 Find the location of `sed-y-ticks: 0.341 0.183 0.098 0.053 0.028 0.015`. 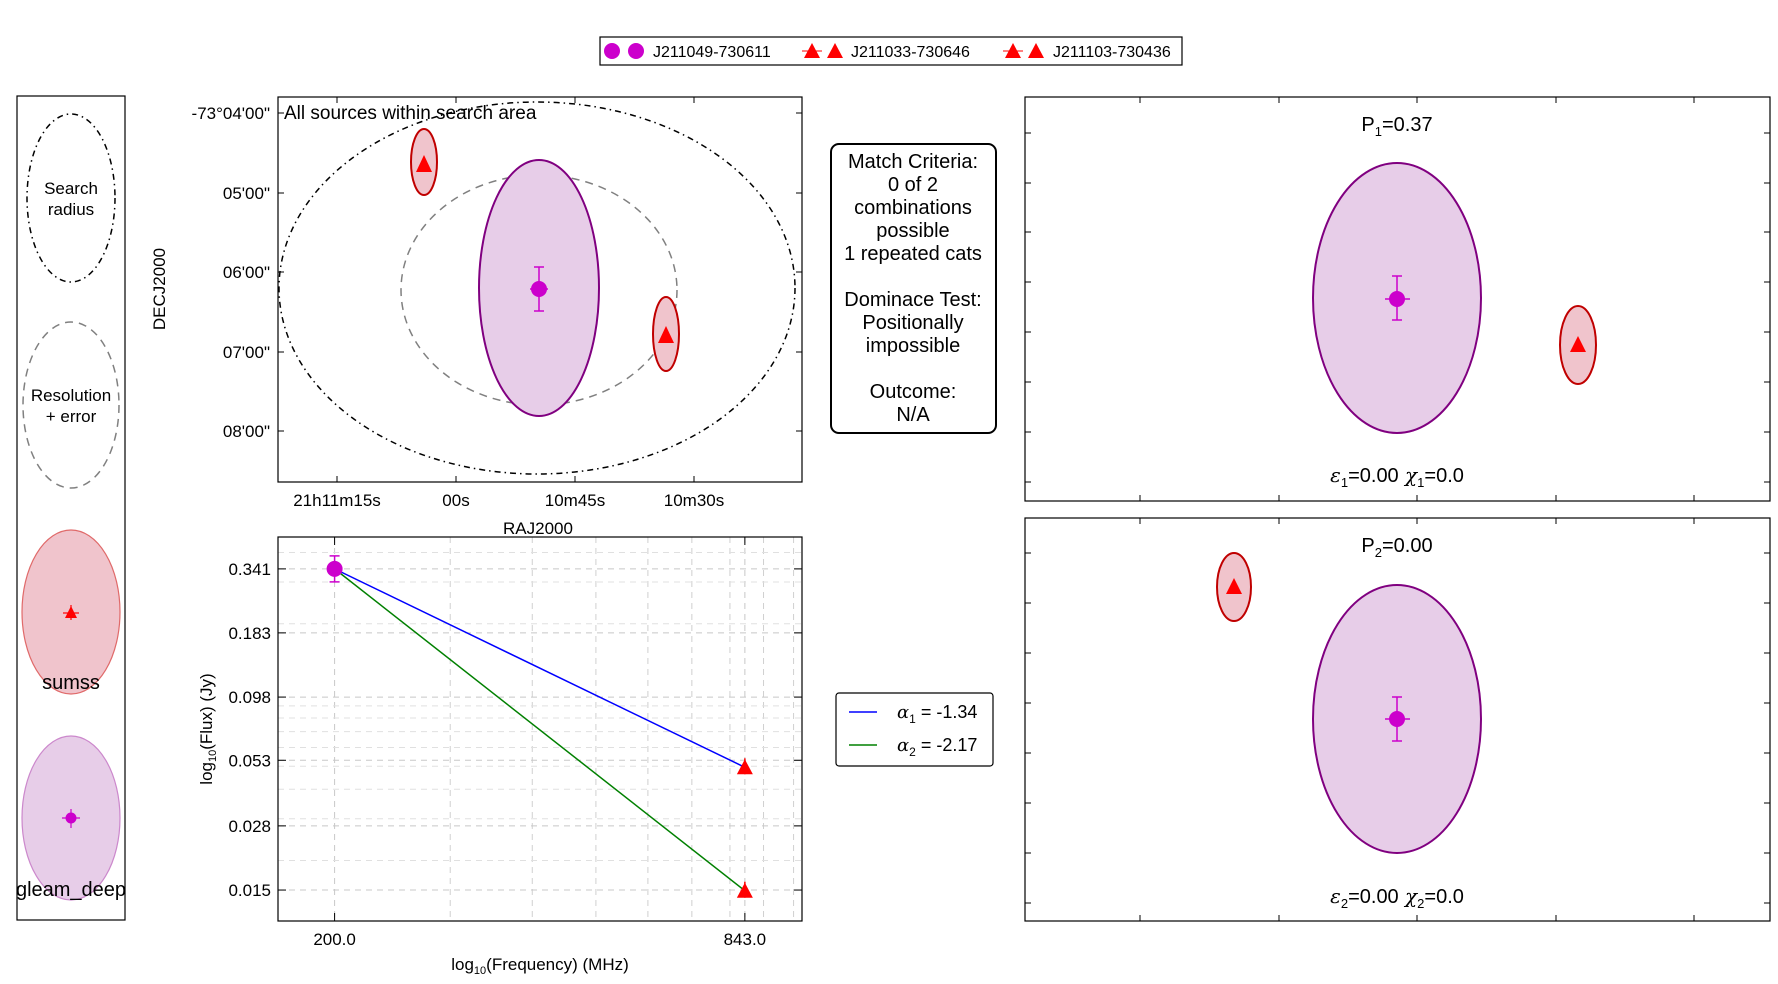

sed-y-ticks: 0.341 0.183 0.098 0.053 0.028 0.015 is located at coordinates (515, 730).